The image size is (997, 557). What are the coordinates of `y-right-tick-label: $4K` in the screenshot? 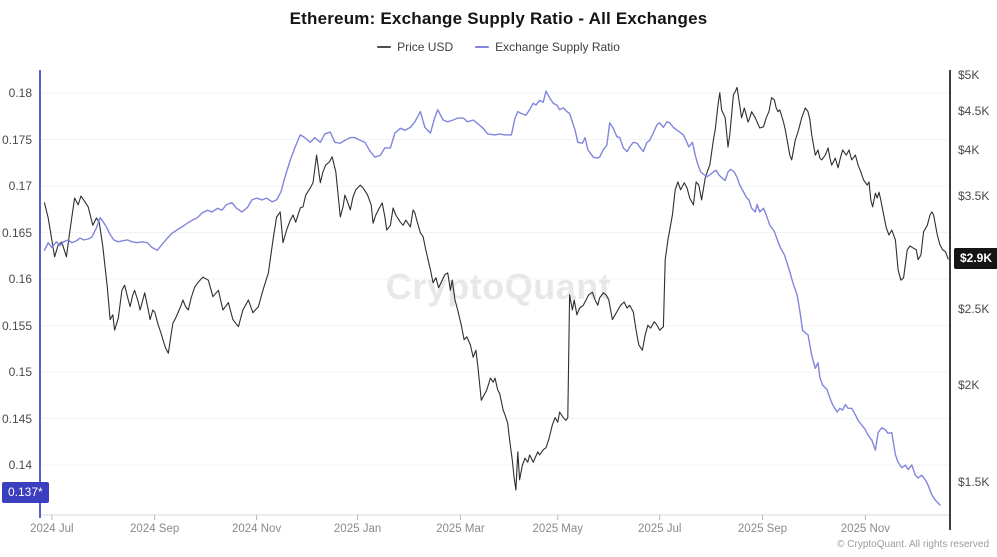 It's located at (969, 150).